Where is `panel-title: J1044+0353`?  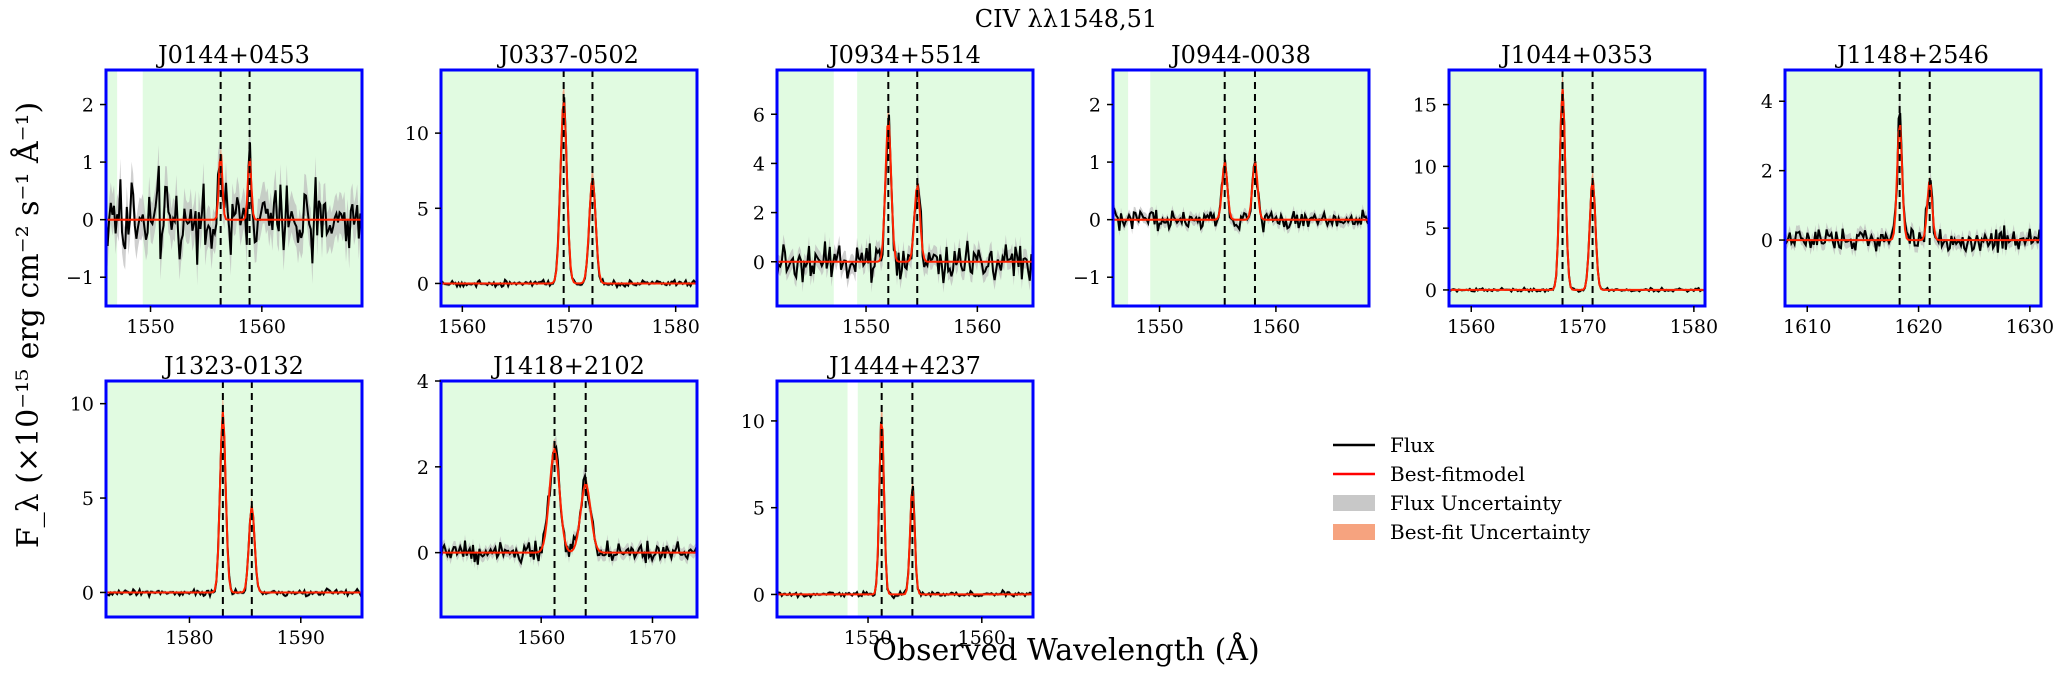
panel-title: J1044+0353 is located at coordinates (1575, 55).